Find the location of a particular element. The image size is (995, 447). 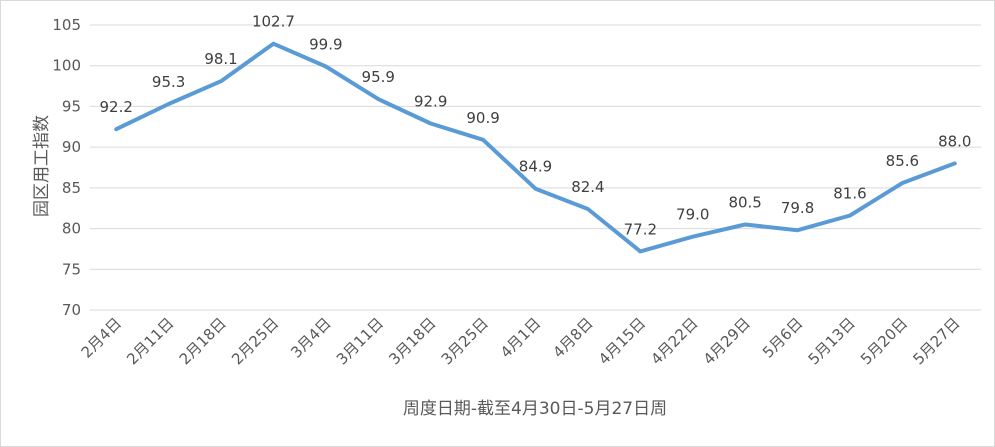

data-label: 77.2 is located at coordinates (640, 229).